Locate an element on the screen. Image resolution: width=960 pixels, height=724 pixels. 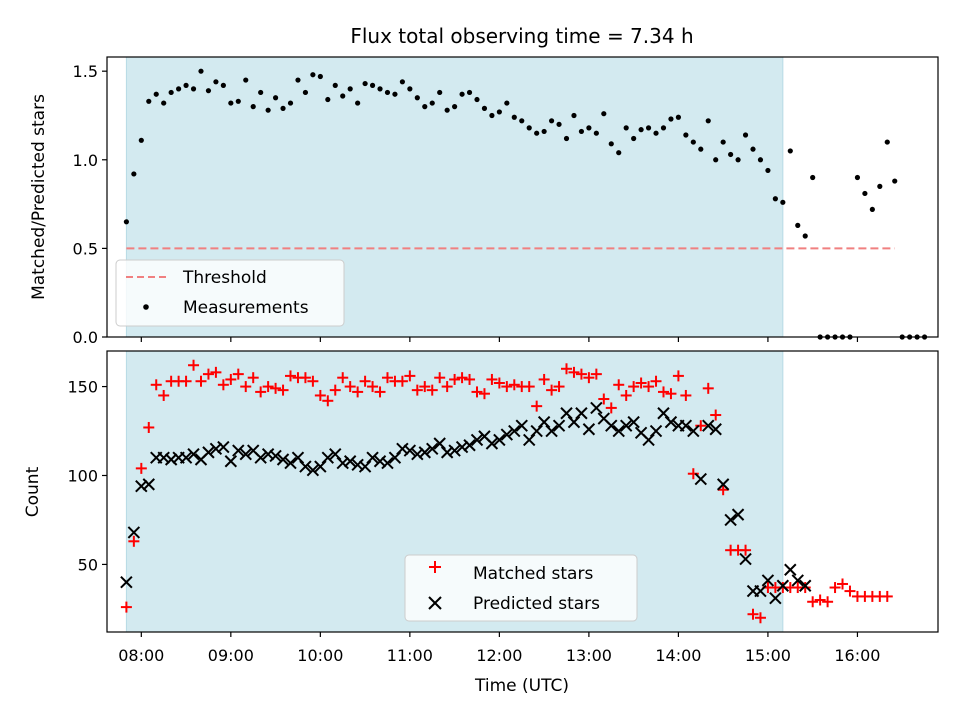
y-tick-label: 0.0 is located at coordinates (85, 337).